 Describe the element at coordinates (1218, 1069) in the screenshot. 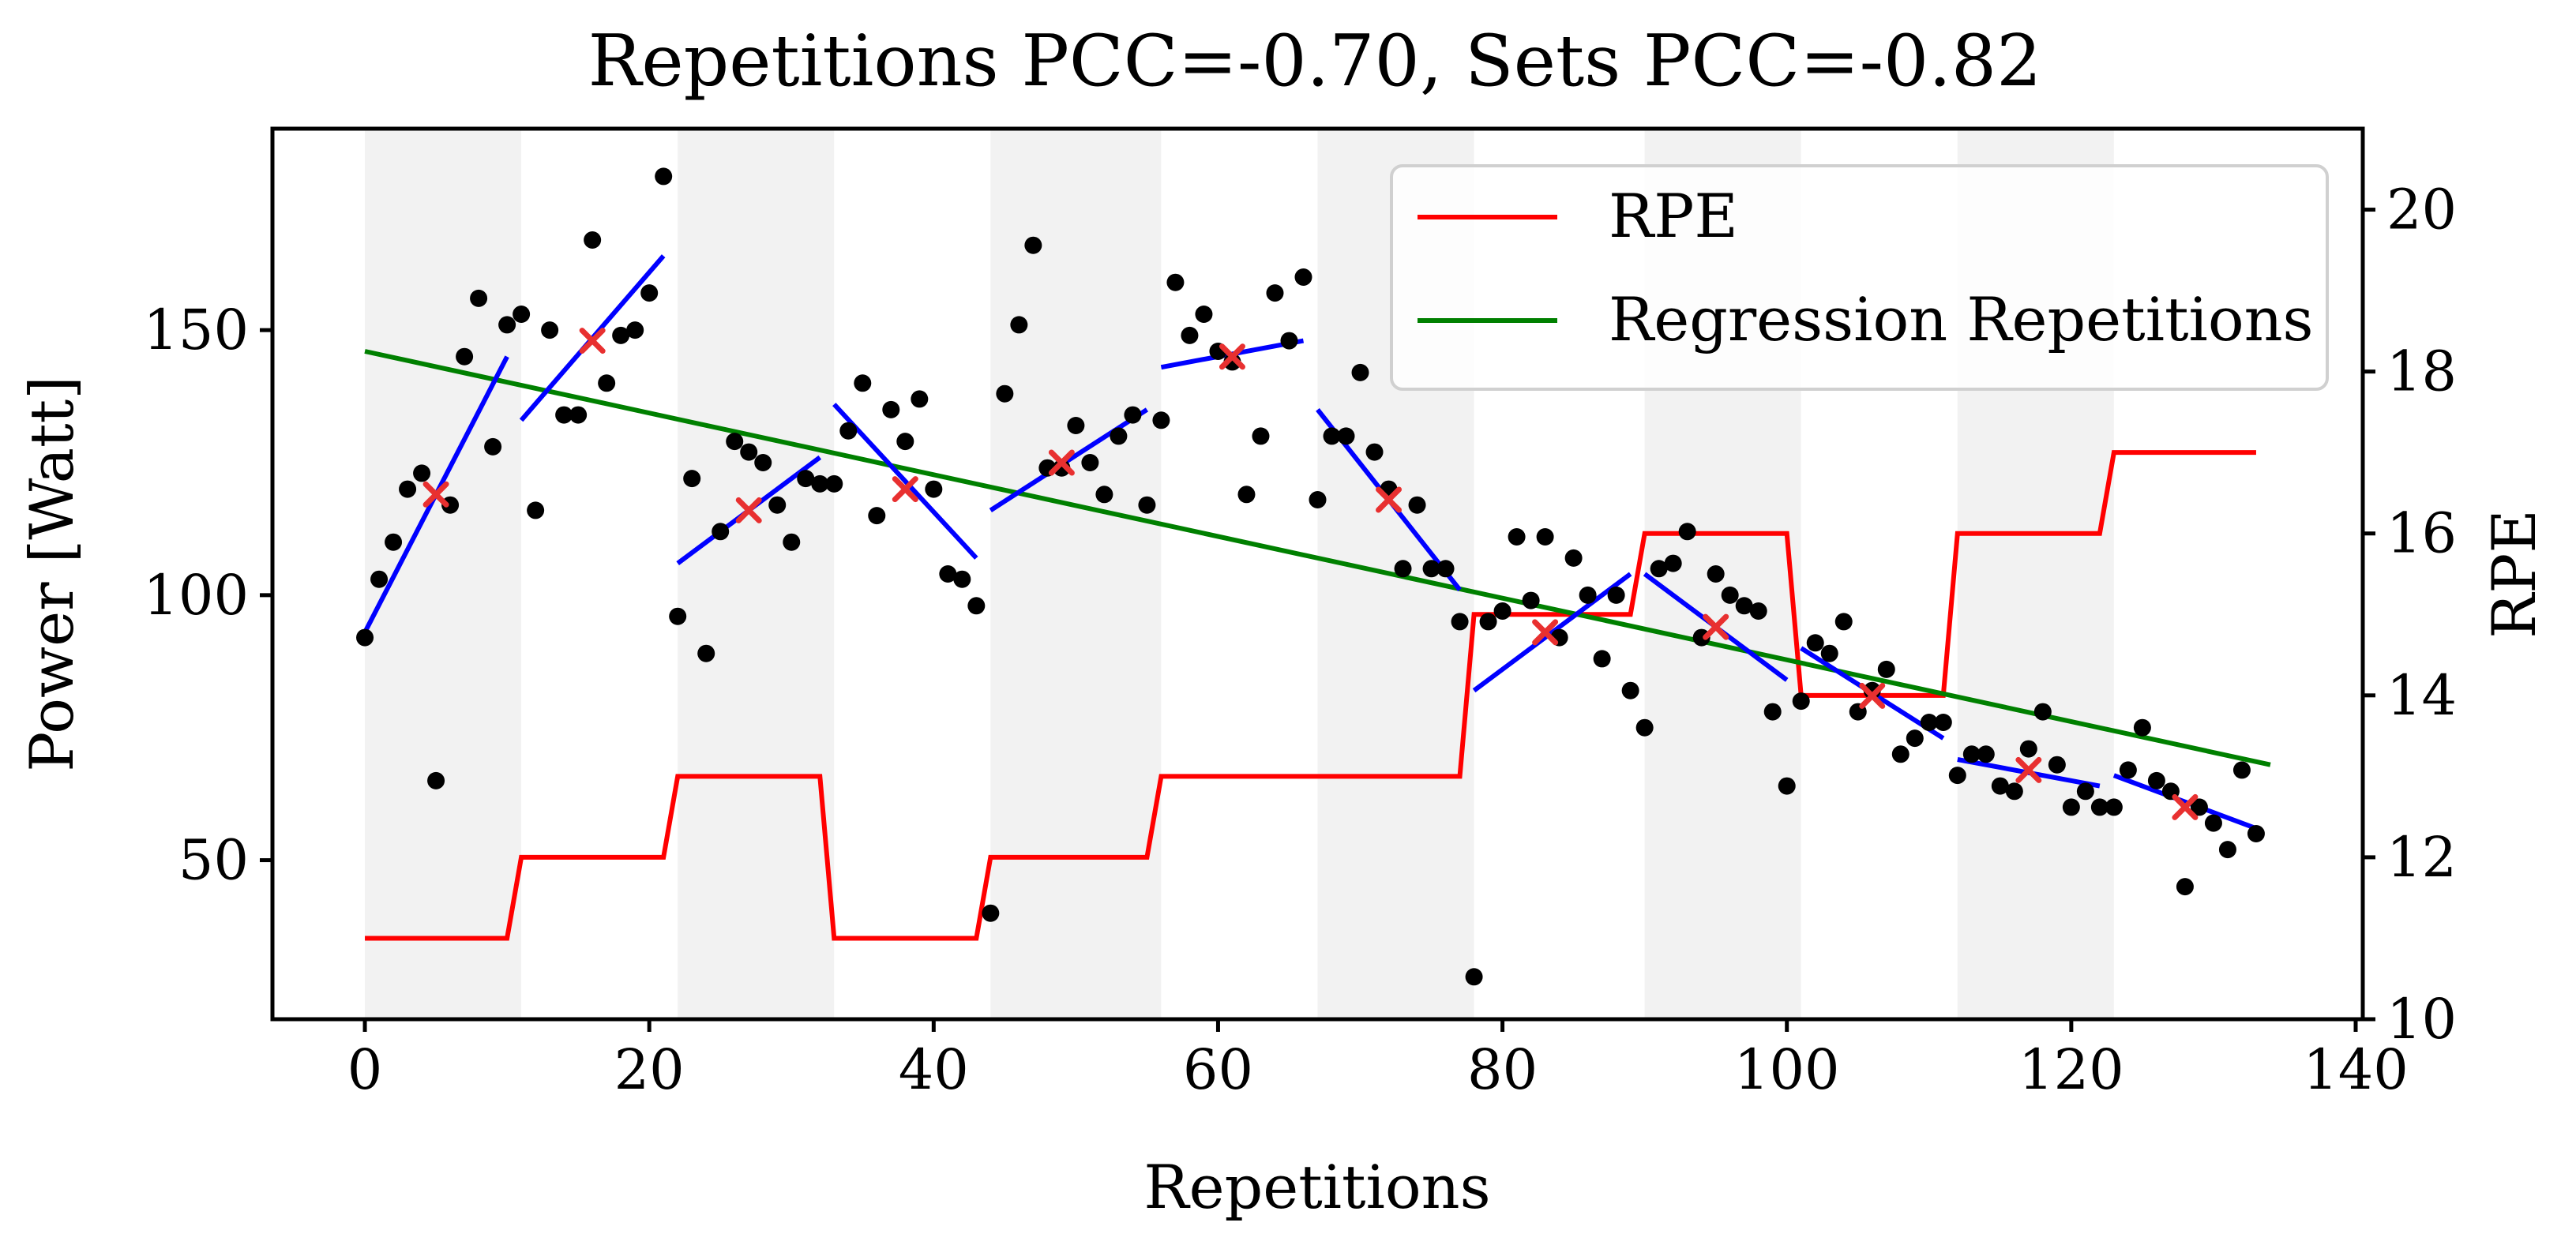

I see `x-tick-label: 60` at that location.